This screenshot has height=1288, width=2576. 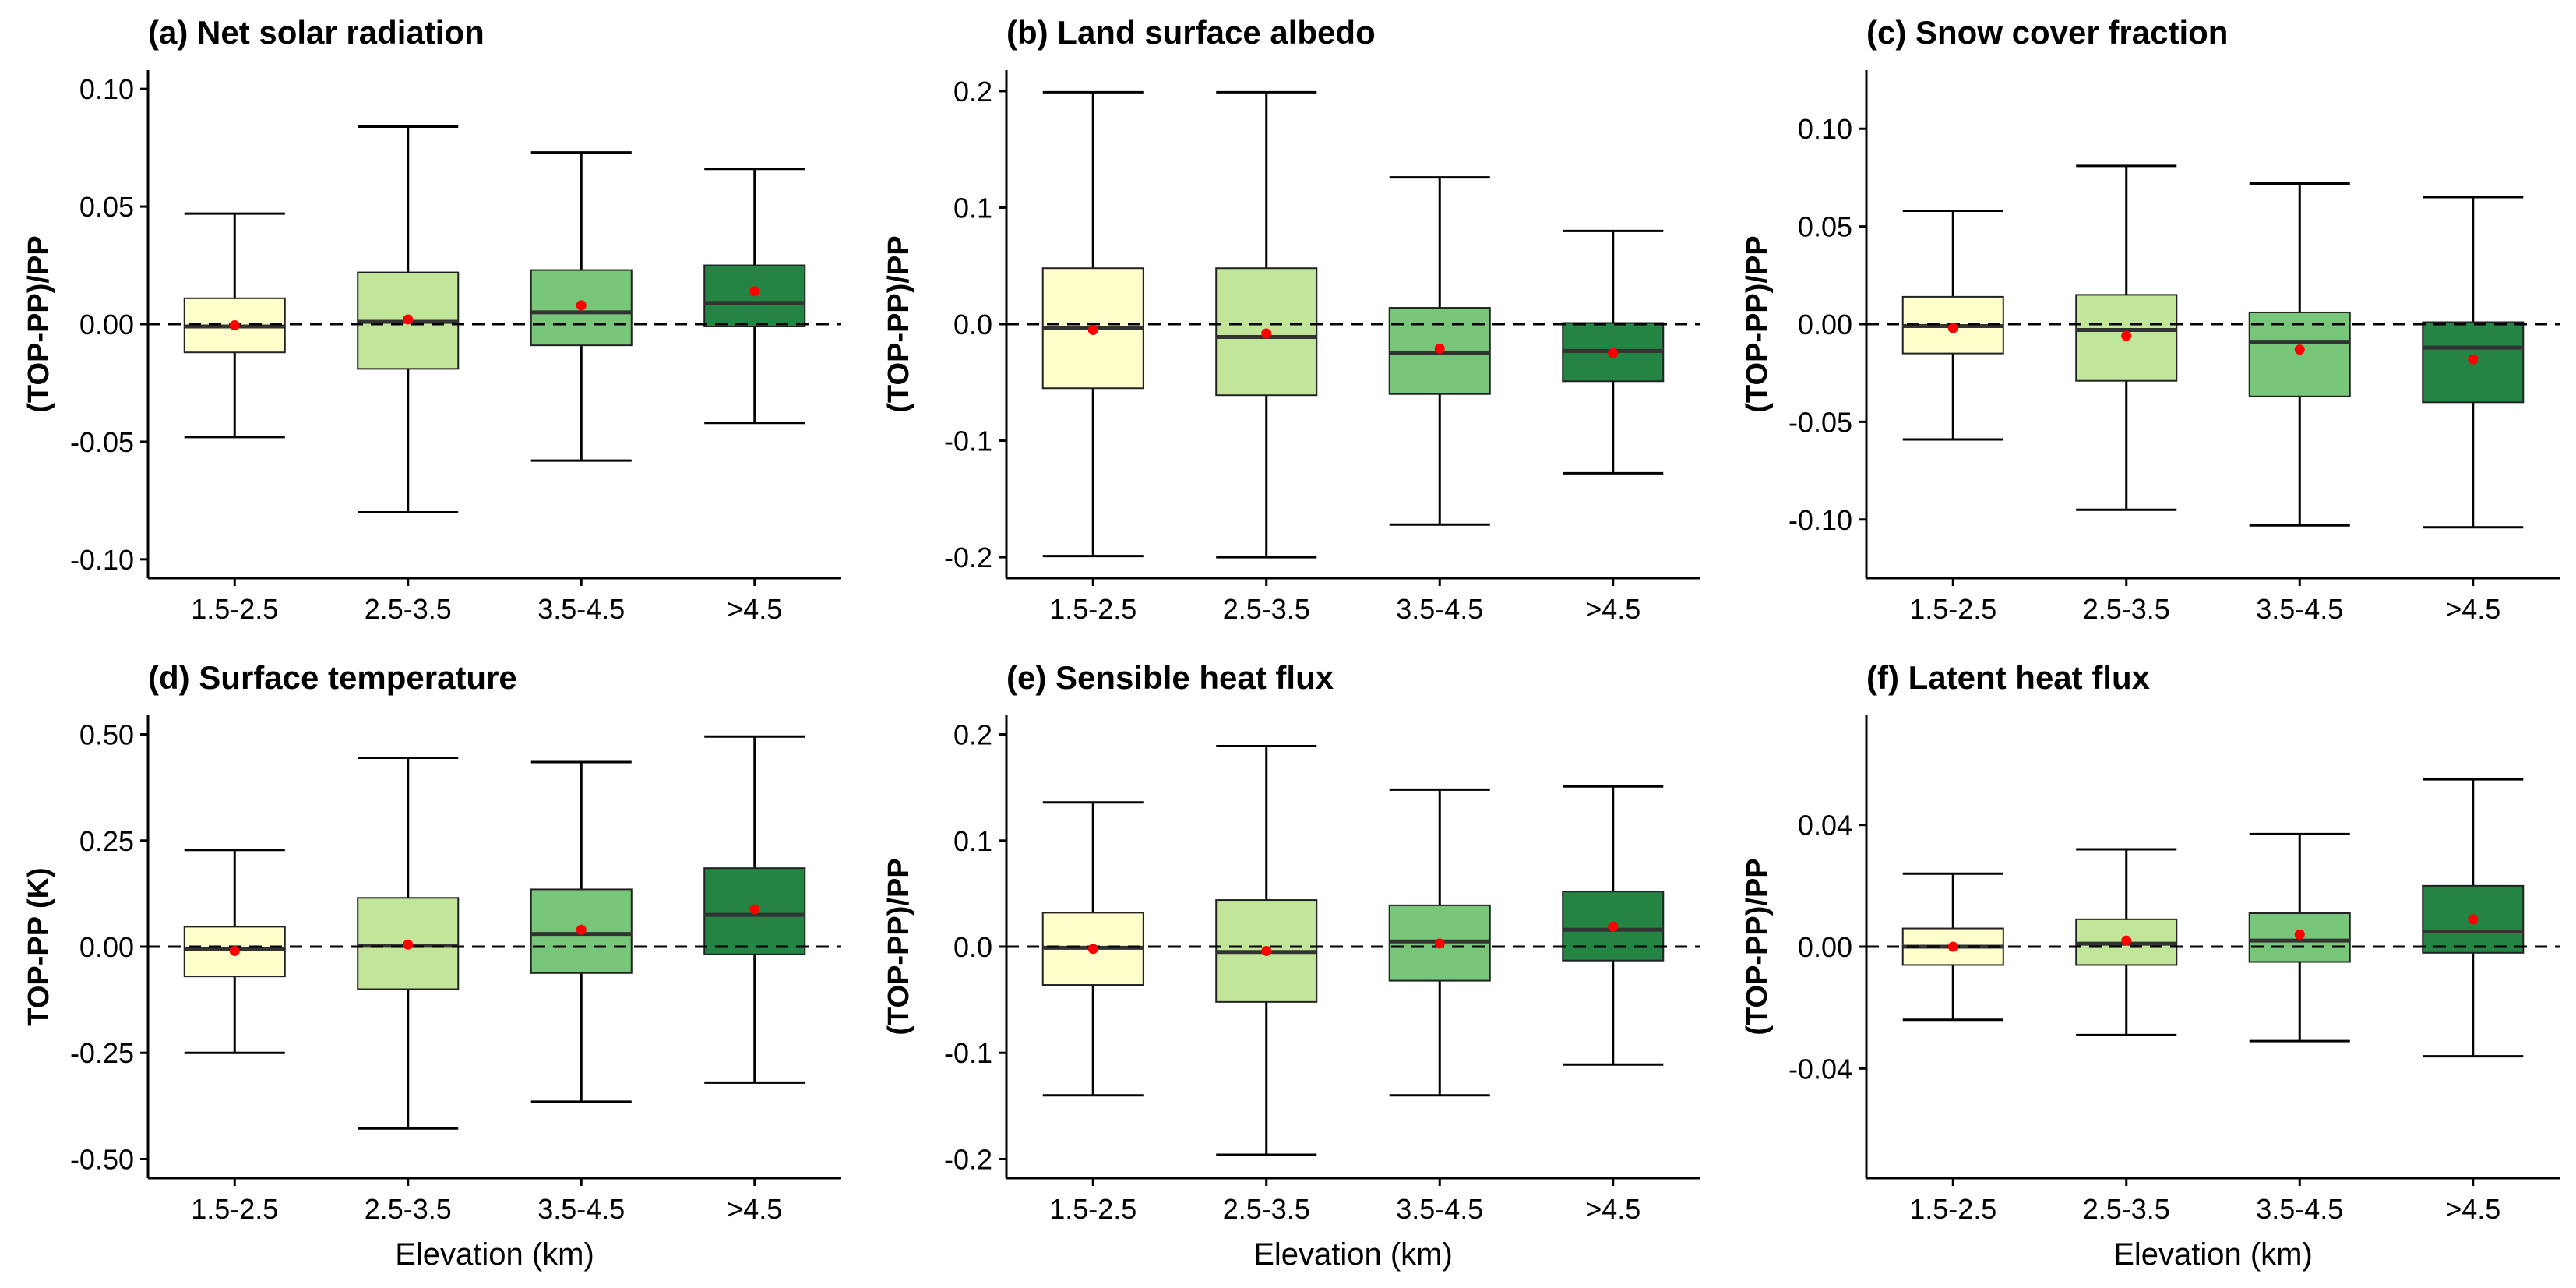 I want to click on y-tick-label: -0.50, so click(x=102, y=1159).